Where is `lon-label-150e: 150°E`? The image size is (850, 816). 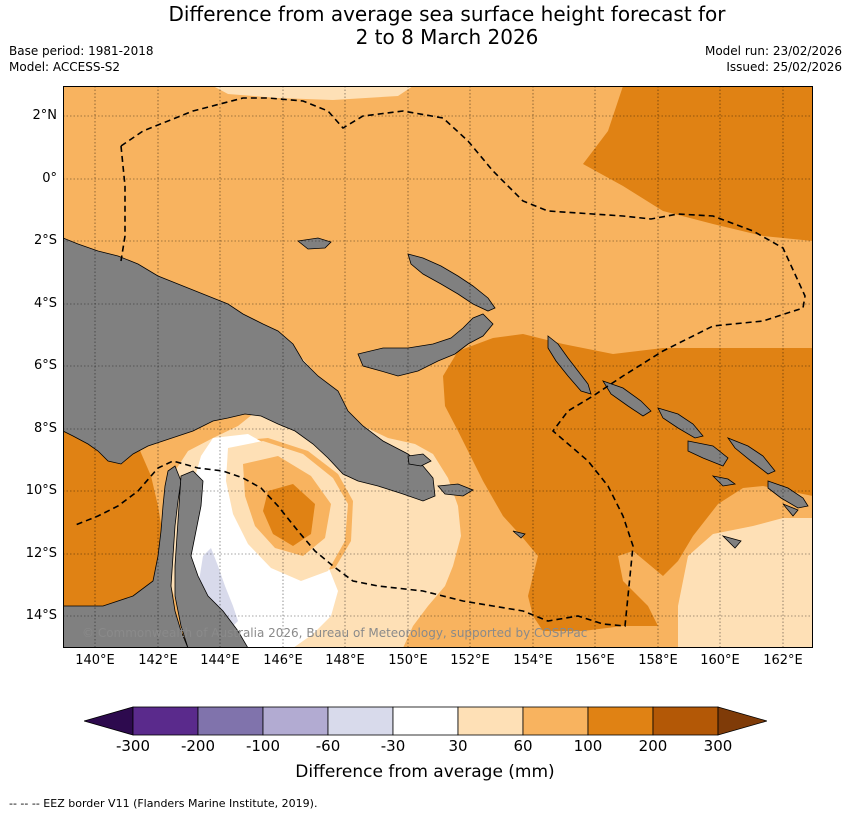
lon-label-150e: 150°E is located at coordinates (408, 660).